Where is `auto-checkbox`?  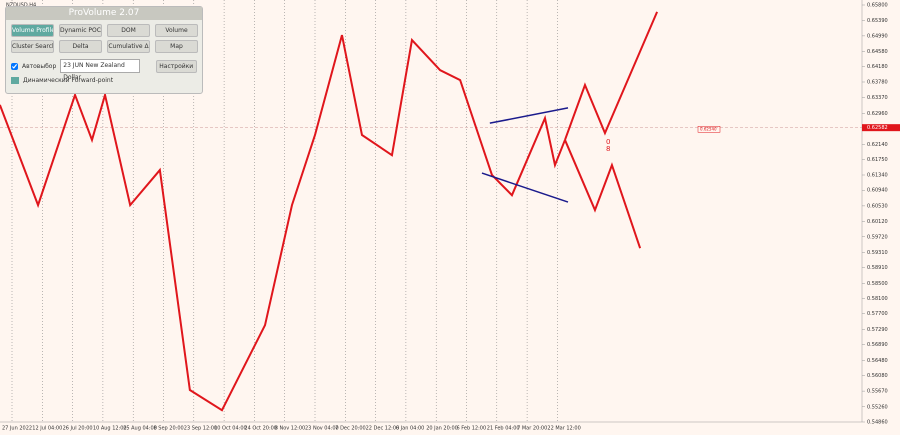
auto-checkbox is located at coordinates (14, 66).